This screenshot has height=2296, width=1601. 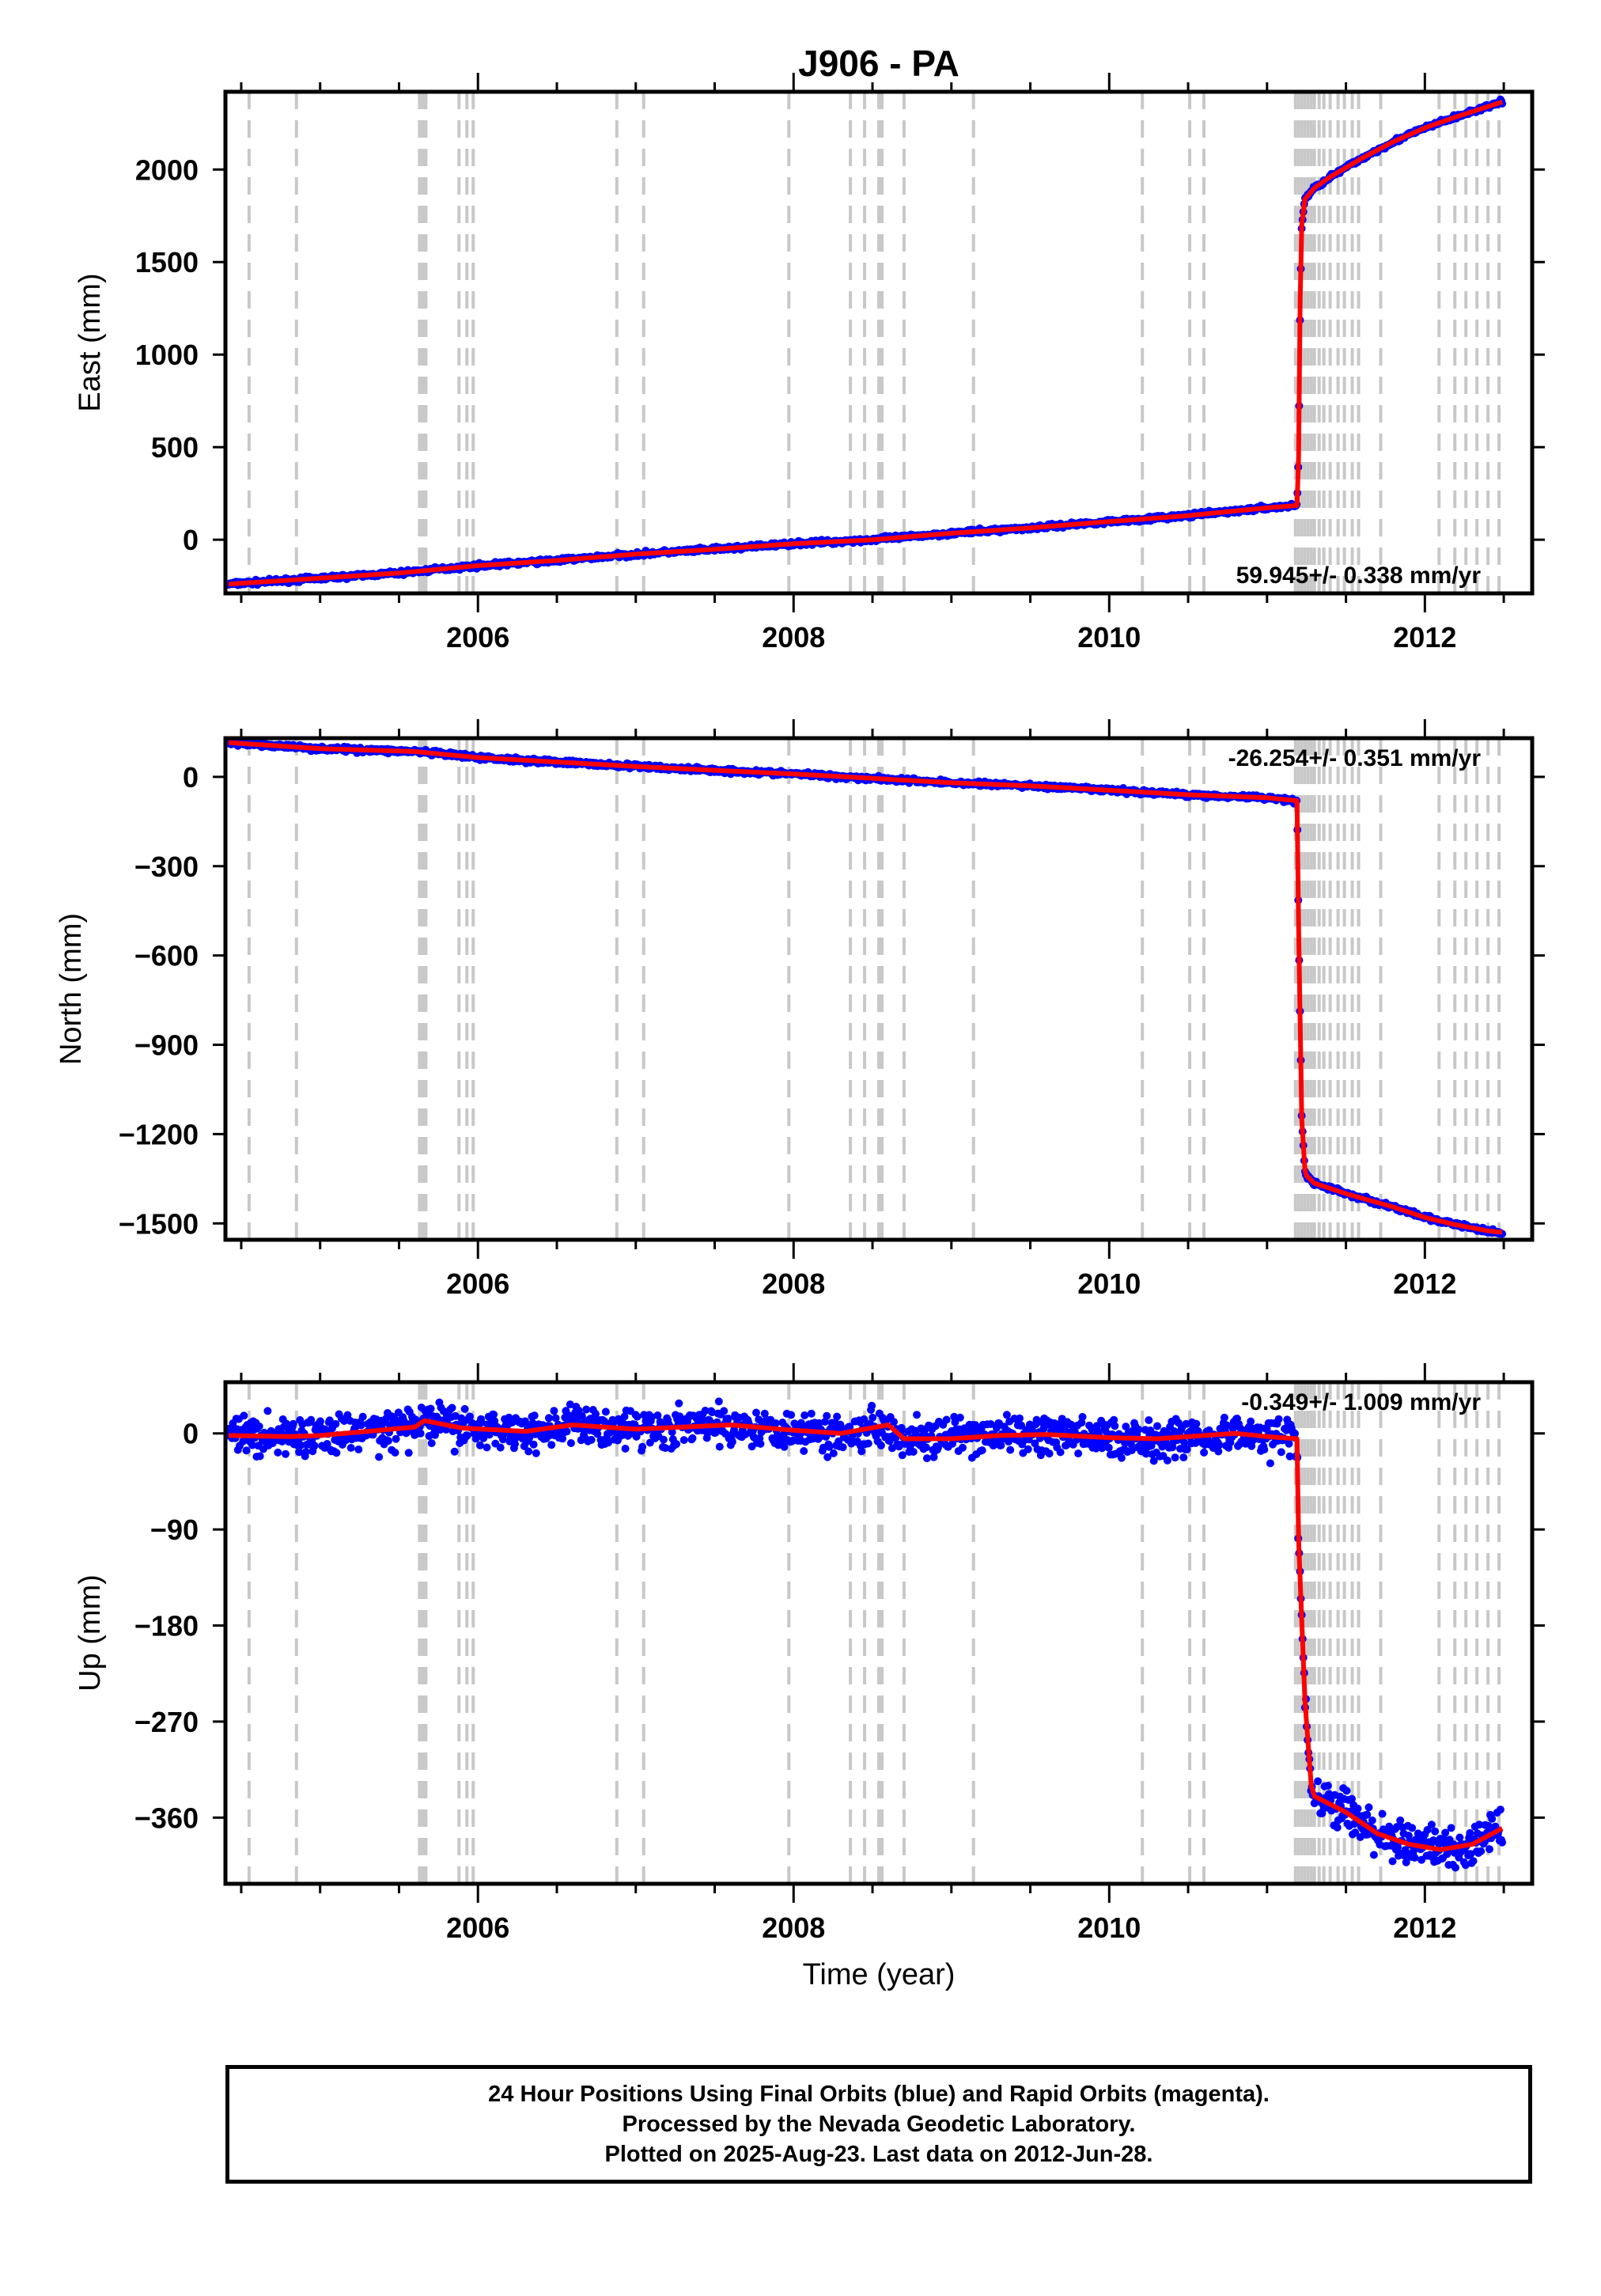 I want to click on north-y-tick-label: −900, so click(x=166, y=1045).